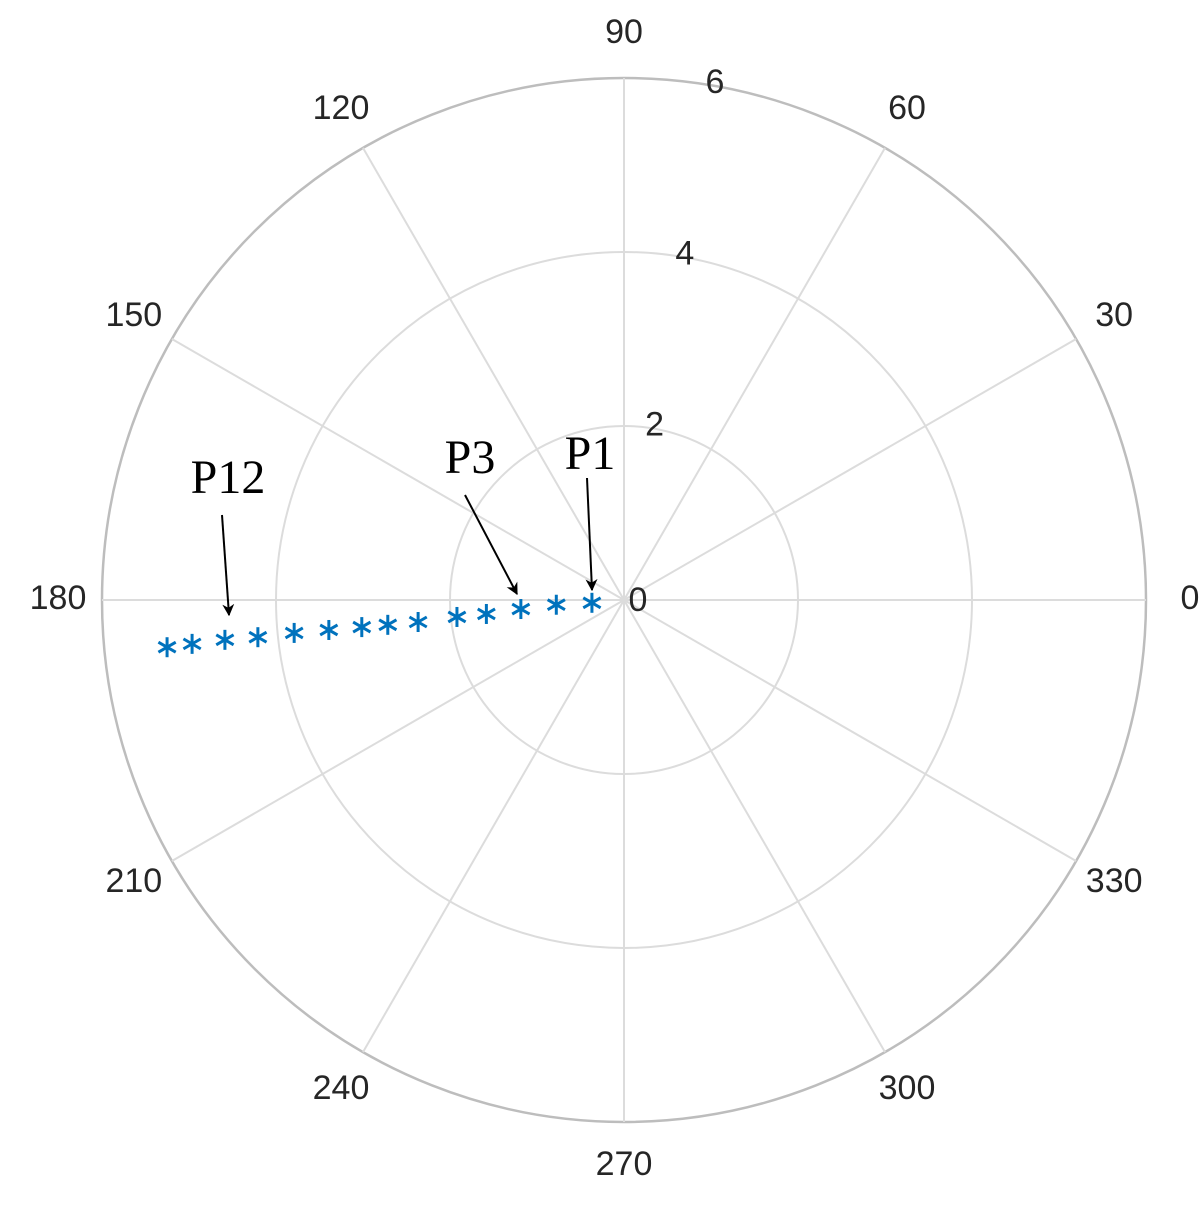  Describe the element at coordinates (1114, 315) in the screenshot. I see `theta-tick-label: 30` at that location.